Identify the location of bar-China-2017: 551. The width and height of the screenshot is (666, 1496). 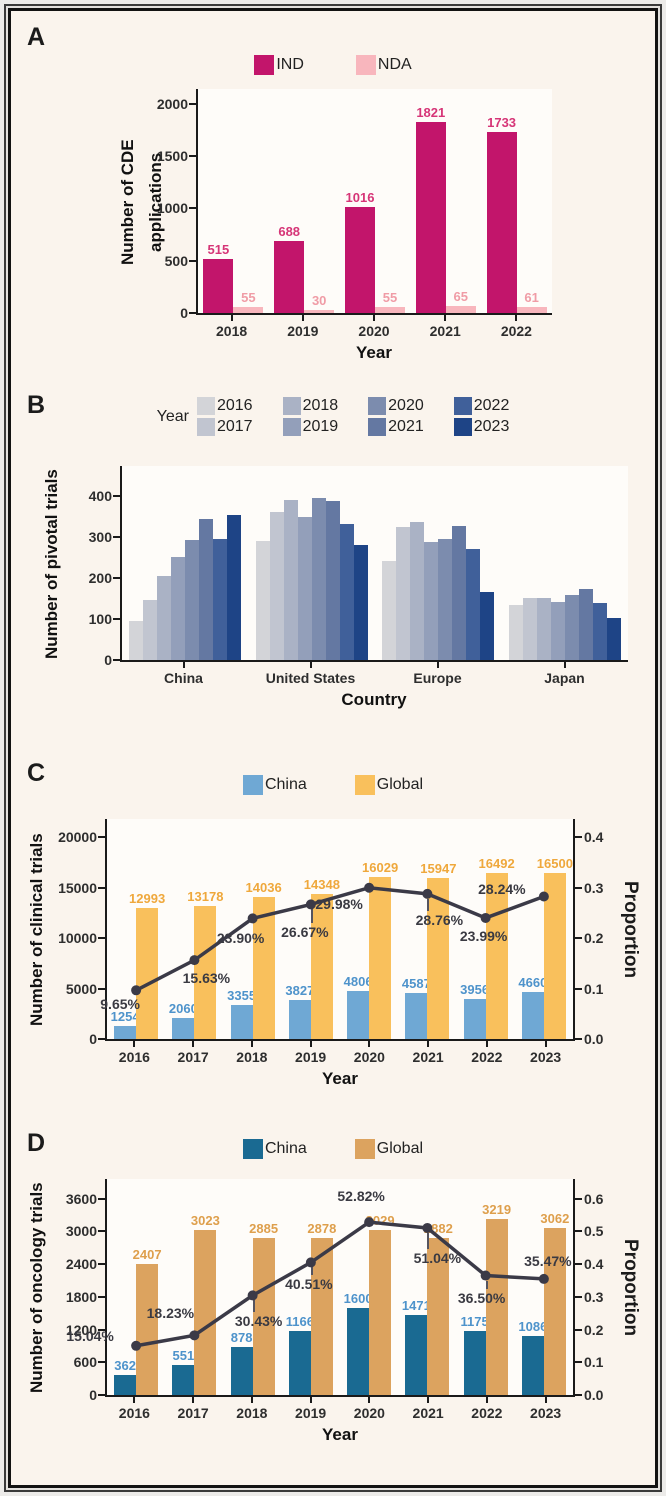
(183, 1371).